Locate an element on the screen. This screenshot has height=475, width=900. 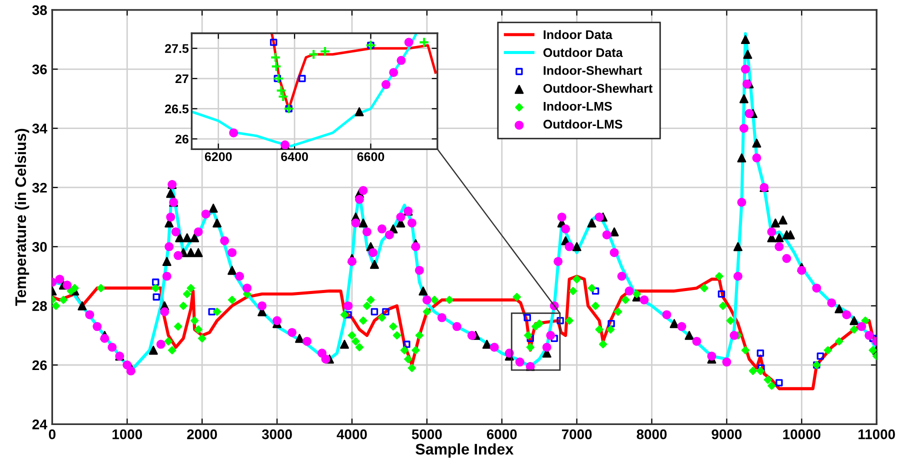
legend-label: Indoor-Shewhart is located at coordinates (593, 70).